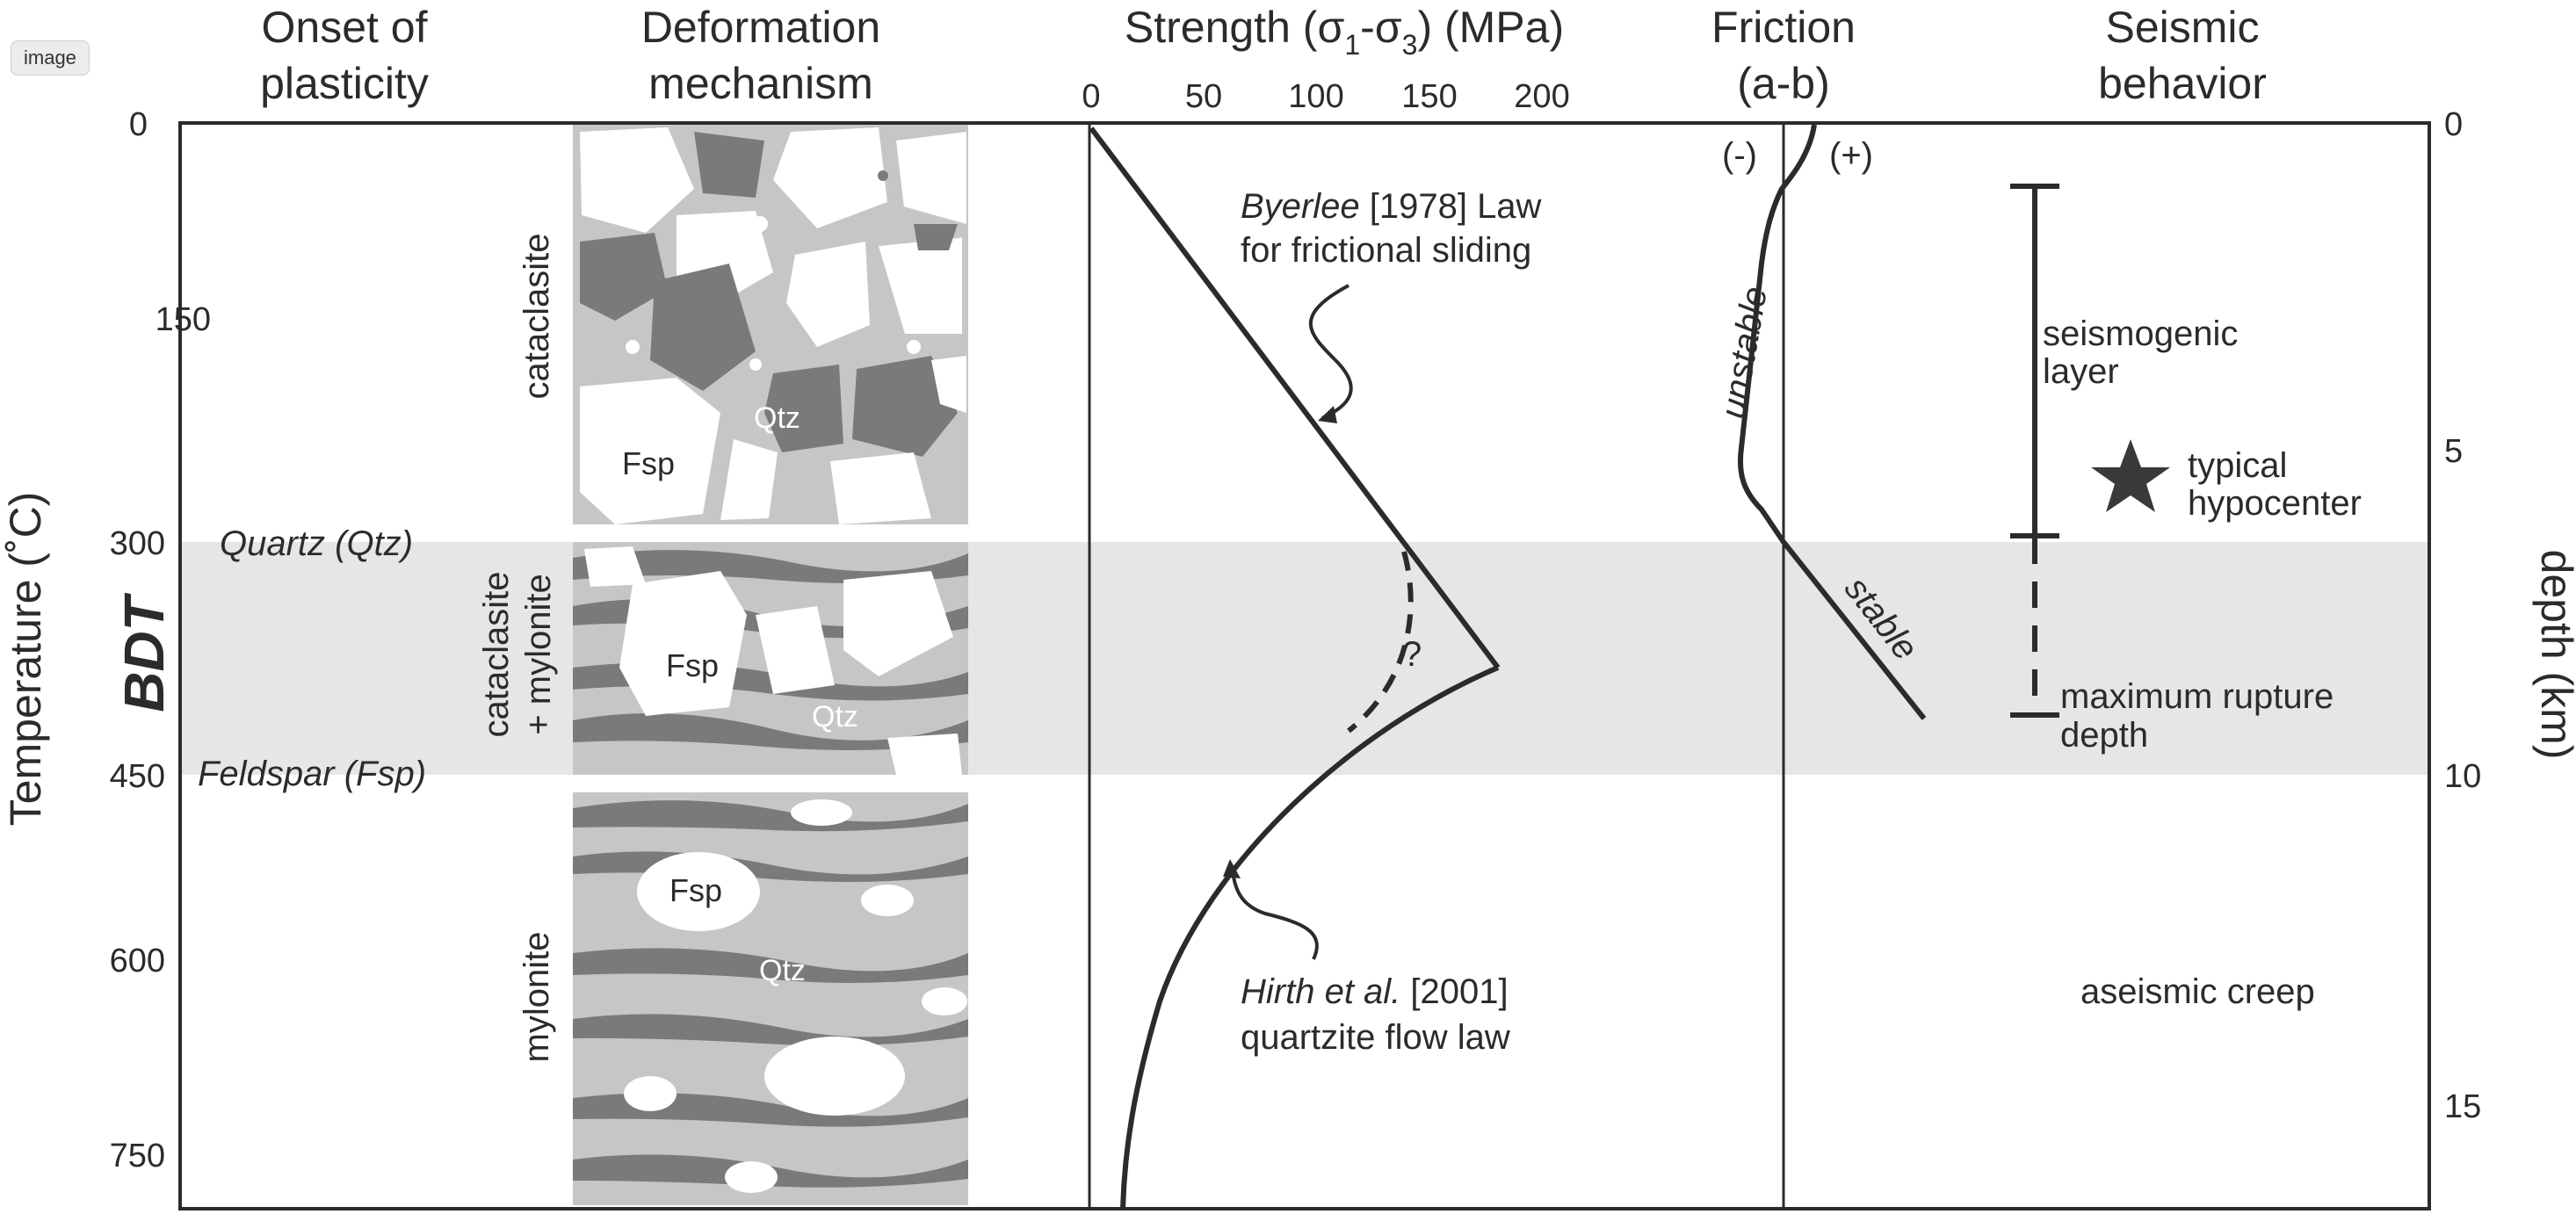 This screenshot has height=1214, width=2576. Describe the element at coordinates (1375, 1037) in the screenshot. I see `hirth-label-line2: quartzite flow law` at that location.